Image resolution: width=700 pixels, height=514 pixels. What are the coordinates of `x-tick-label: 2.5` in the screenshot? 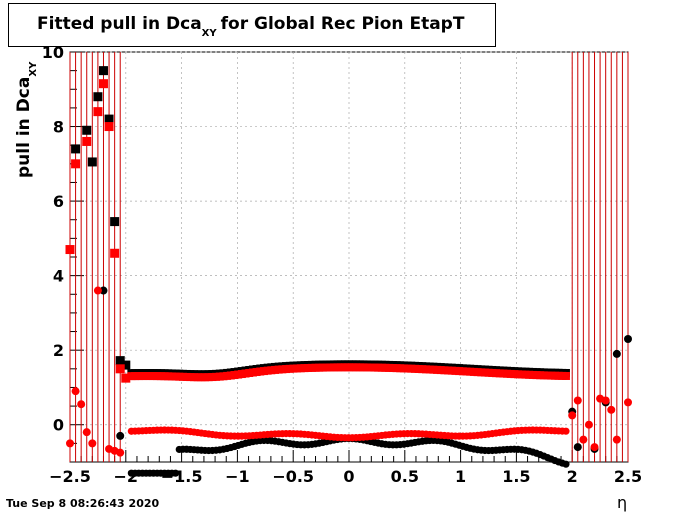 It's located at (628, 476).